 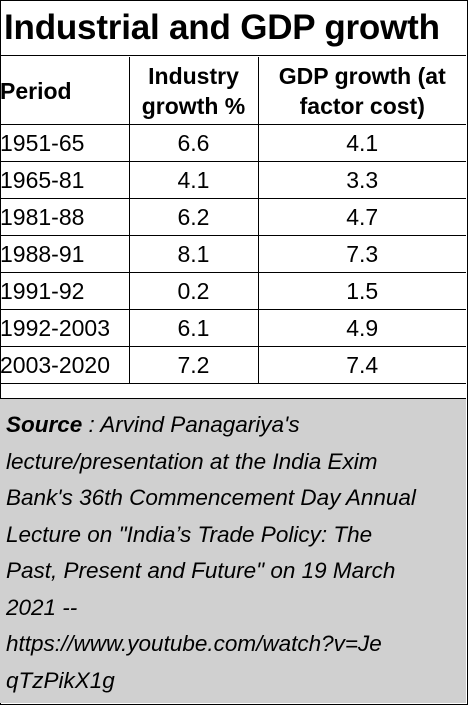 What do you see at coordinates (193, 217) in the screenshot?
I see `industry-growth-cell: 6.2` at bounding box center [193, 217].